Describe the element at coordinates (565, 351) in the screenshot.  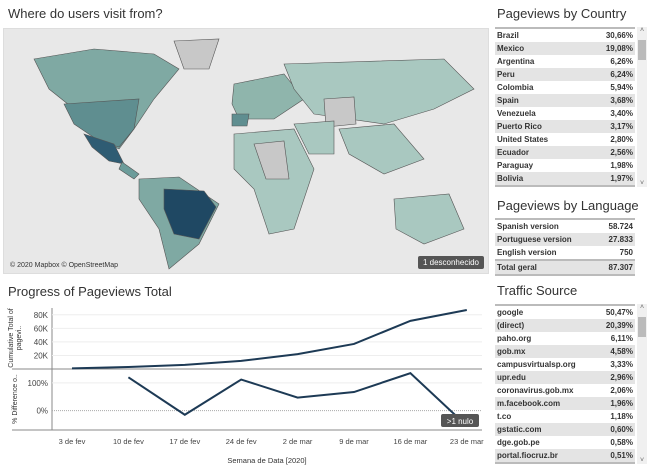
I see `table-row: gob.mx 4,58%` at that location.